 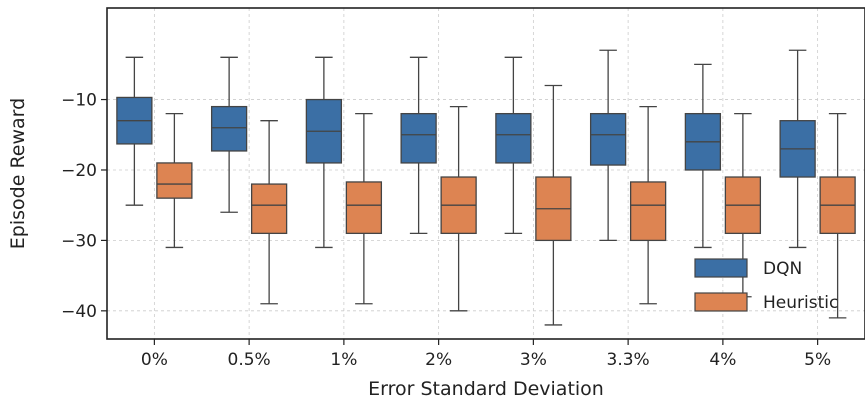 What do you see at coordinates (18, 173) in the screenshot?
I see `y-axis-label: Episode Reward` at bounding box center [18, 173].